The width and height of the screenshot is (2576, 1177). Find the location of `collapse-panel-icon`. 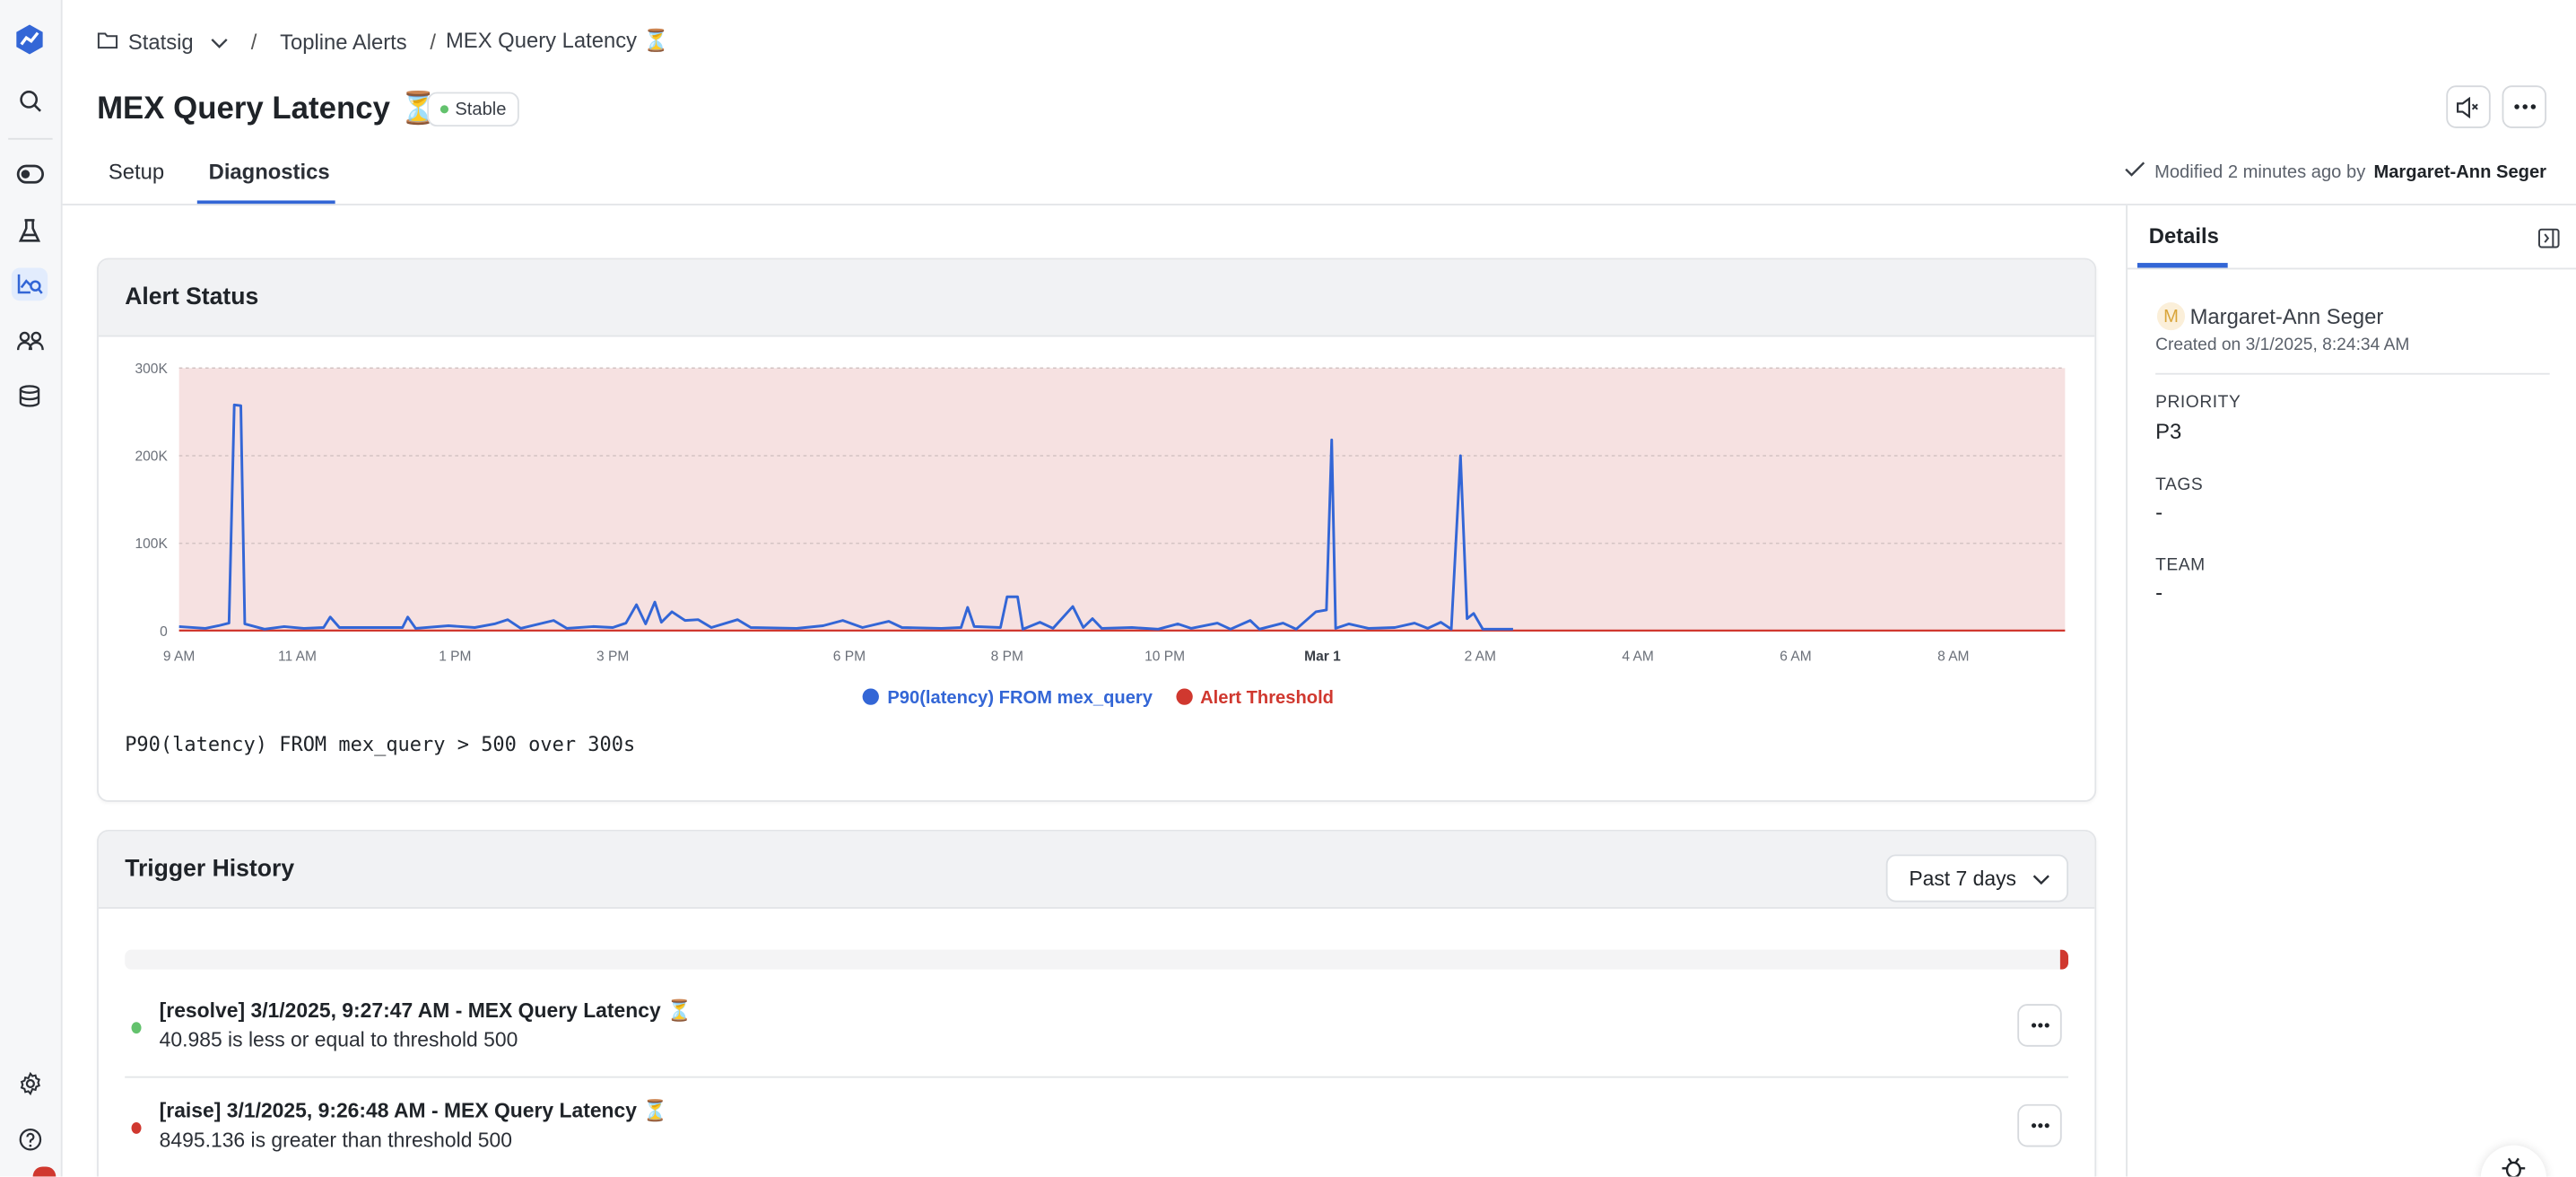

collapse-panel-icon is located at coordinates (2548, 242).